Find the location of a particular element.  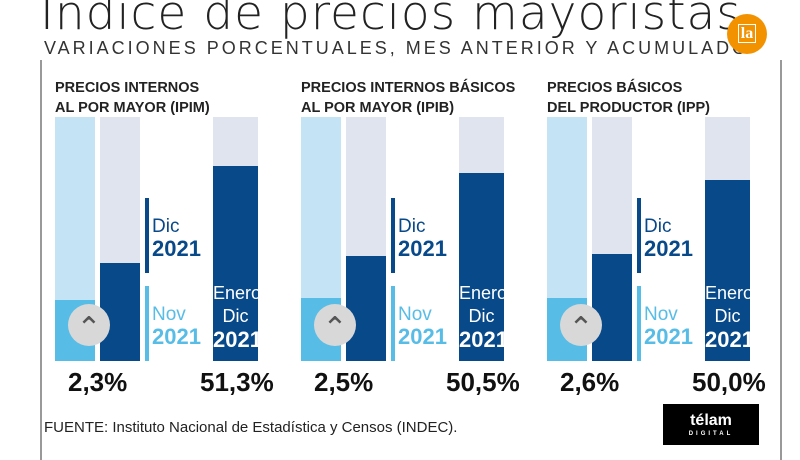

value-monthly: 2,3% is located at coordinates (98, 382).